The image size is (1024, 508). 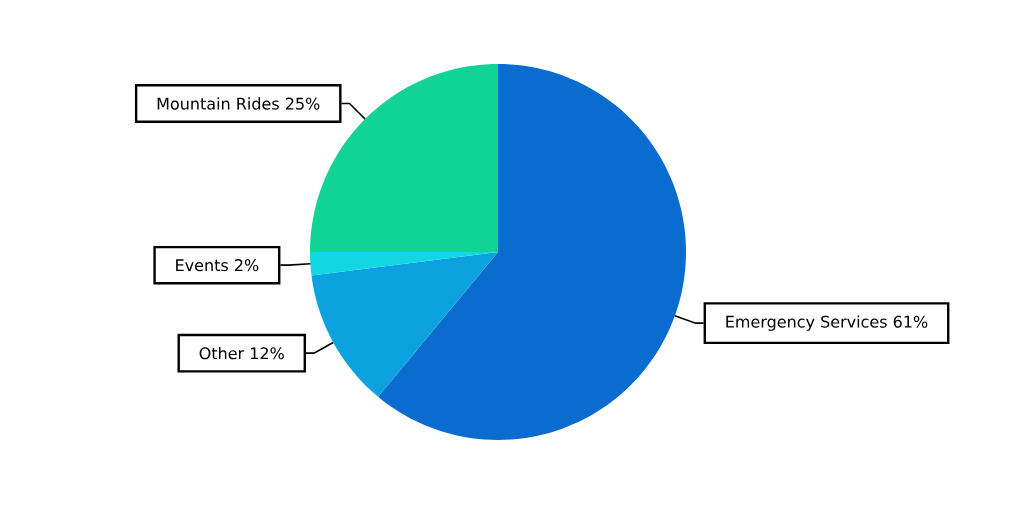 What do you see at coordinates (202, 265) in the screenshot?
I see `slice-label: Events` at bounding box center [202, 265].